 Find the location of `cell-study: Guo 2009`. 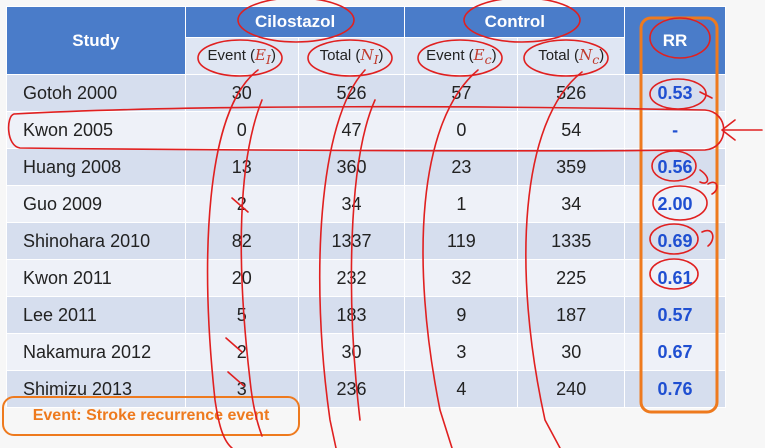

cell-study: Guo 2009 is located at coordinates (96, 204).